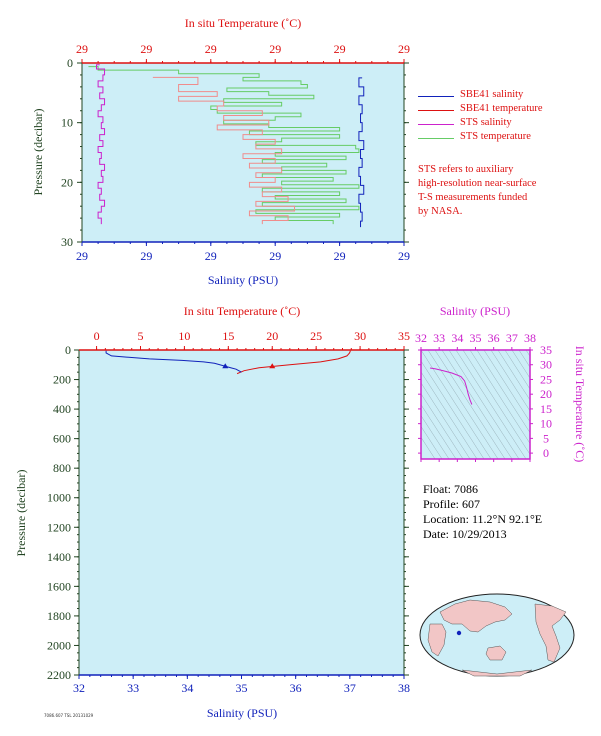 This screenshot has width=601, height=736. What do you see at coordinates (140, 336) in the screenshot?
I see `temp-axis-tick-label: 5` at bounding box center [140, 336].